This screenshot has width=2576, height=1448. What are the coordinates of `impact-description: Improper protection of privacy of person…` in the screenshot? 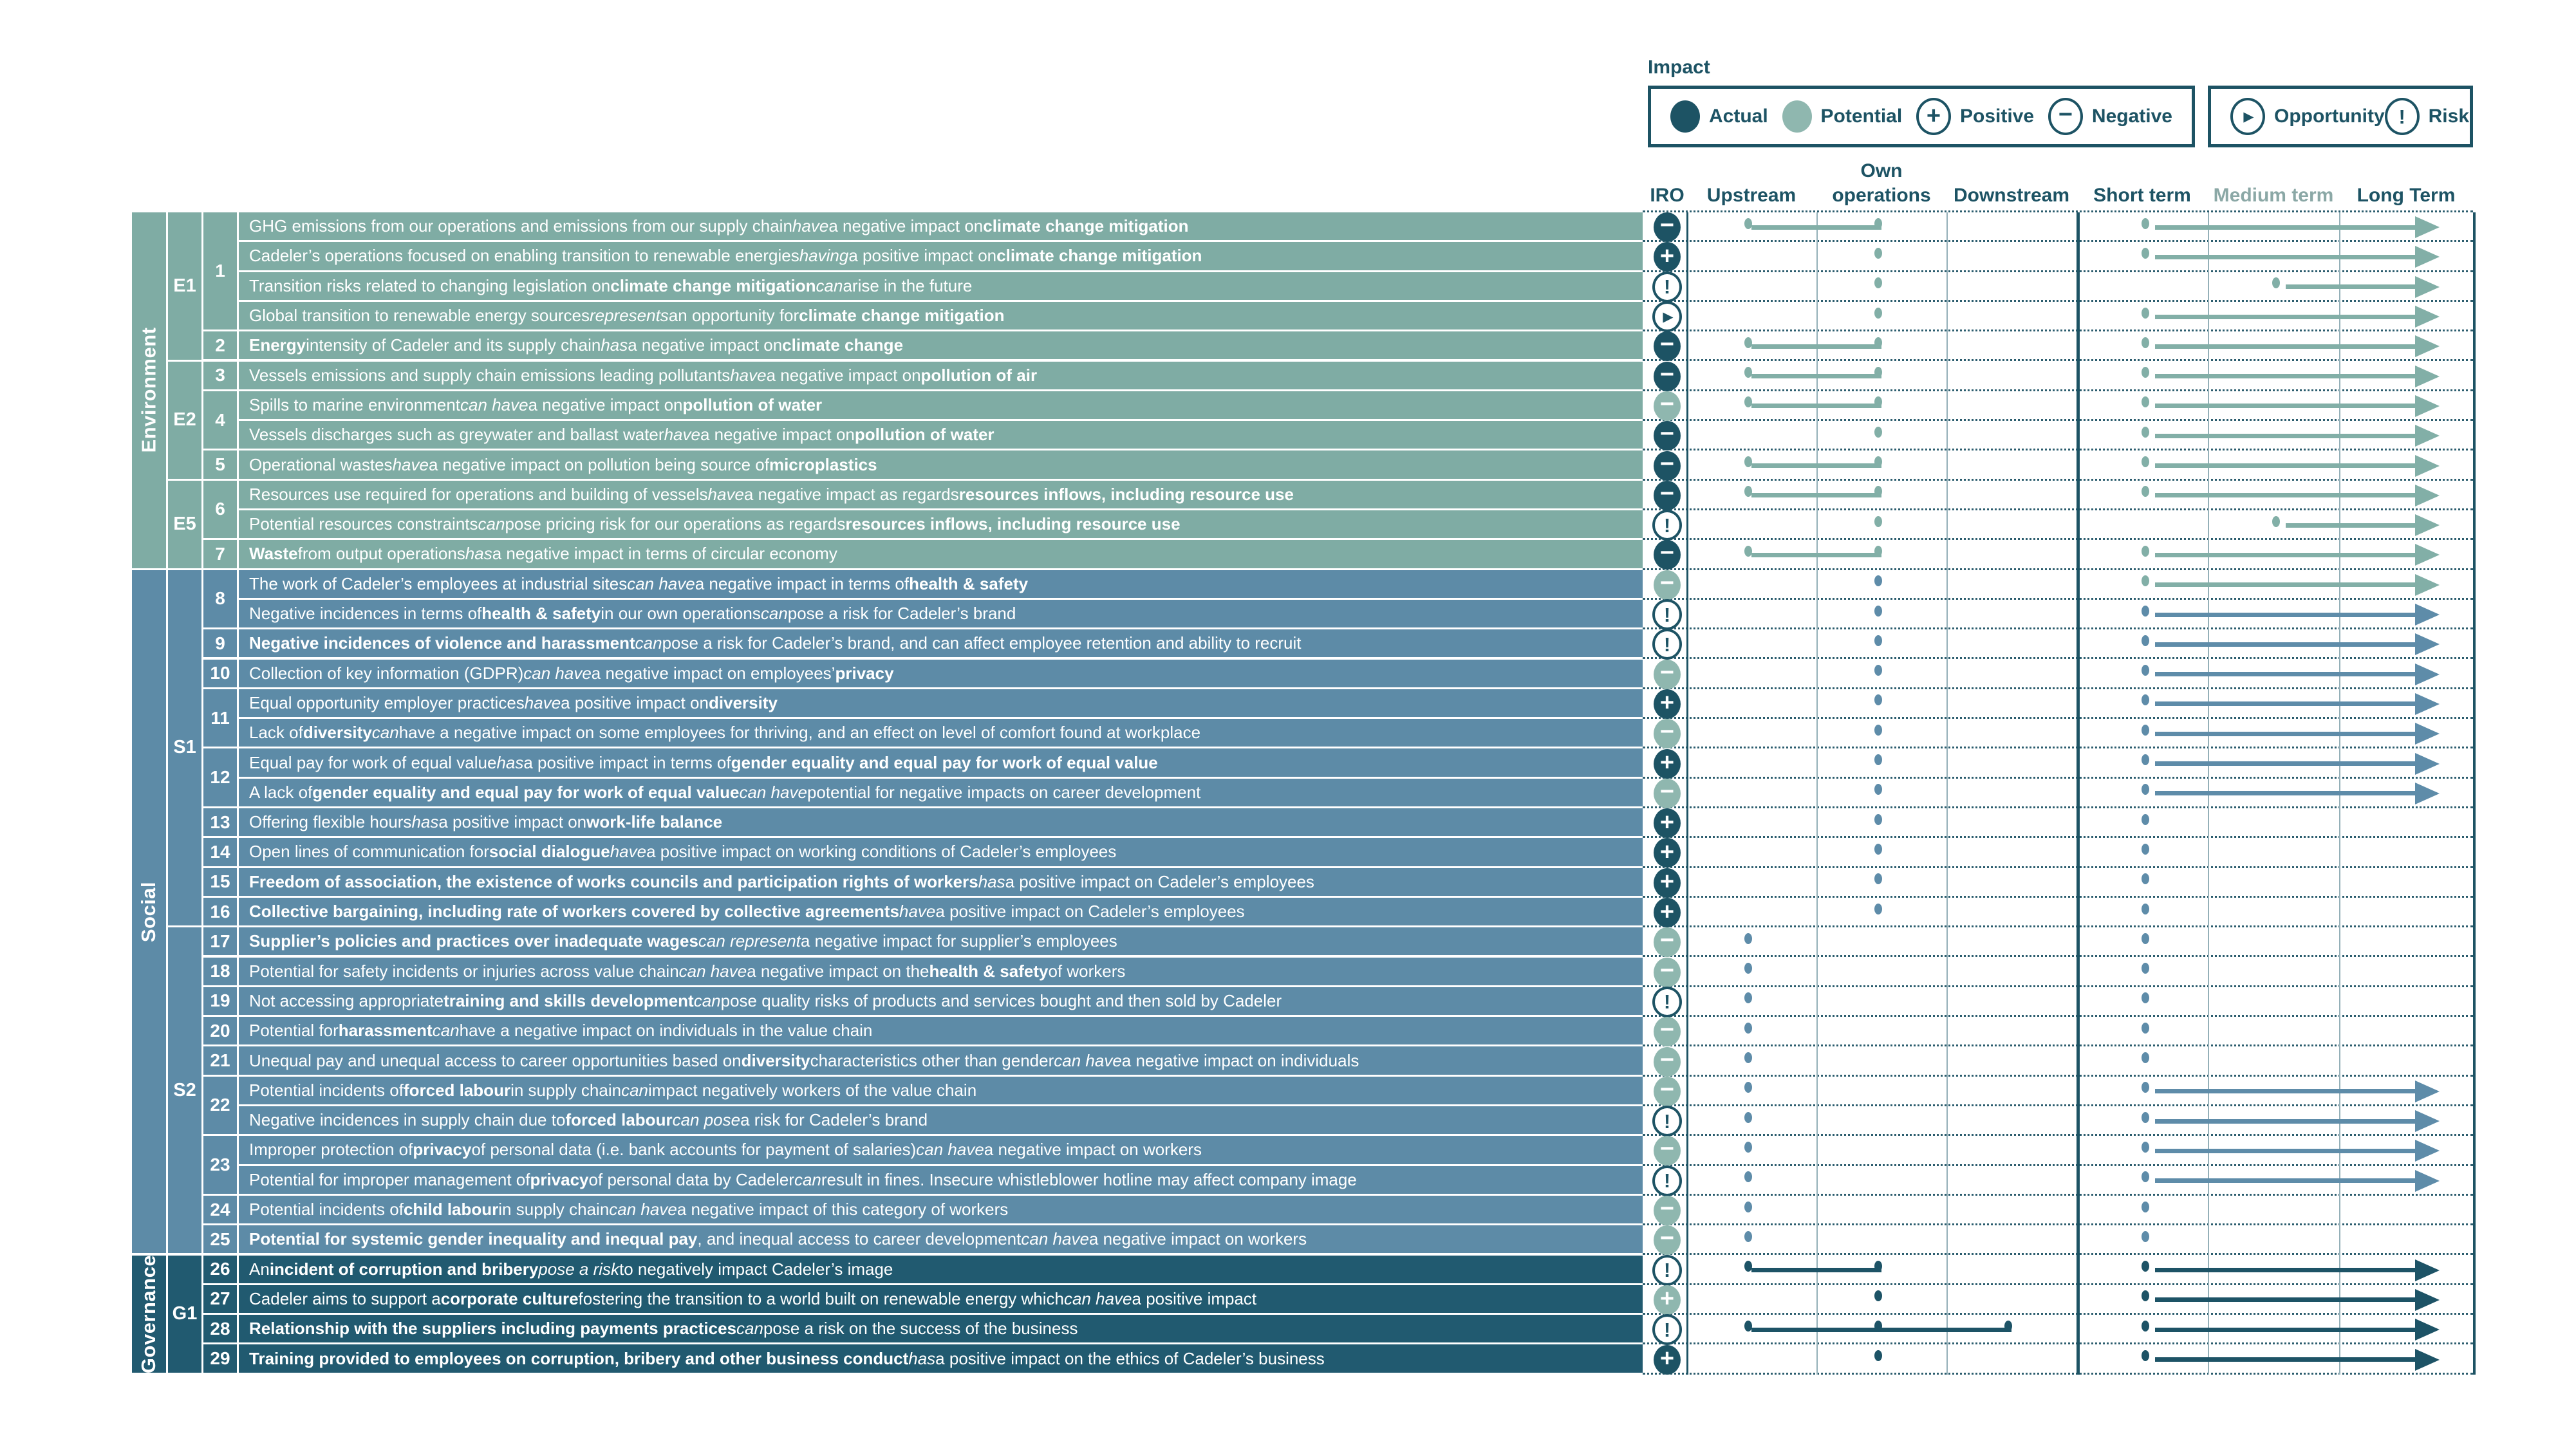 It's located at (941, 1150).